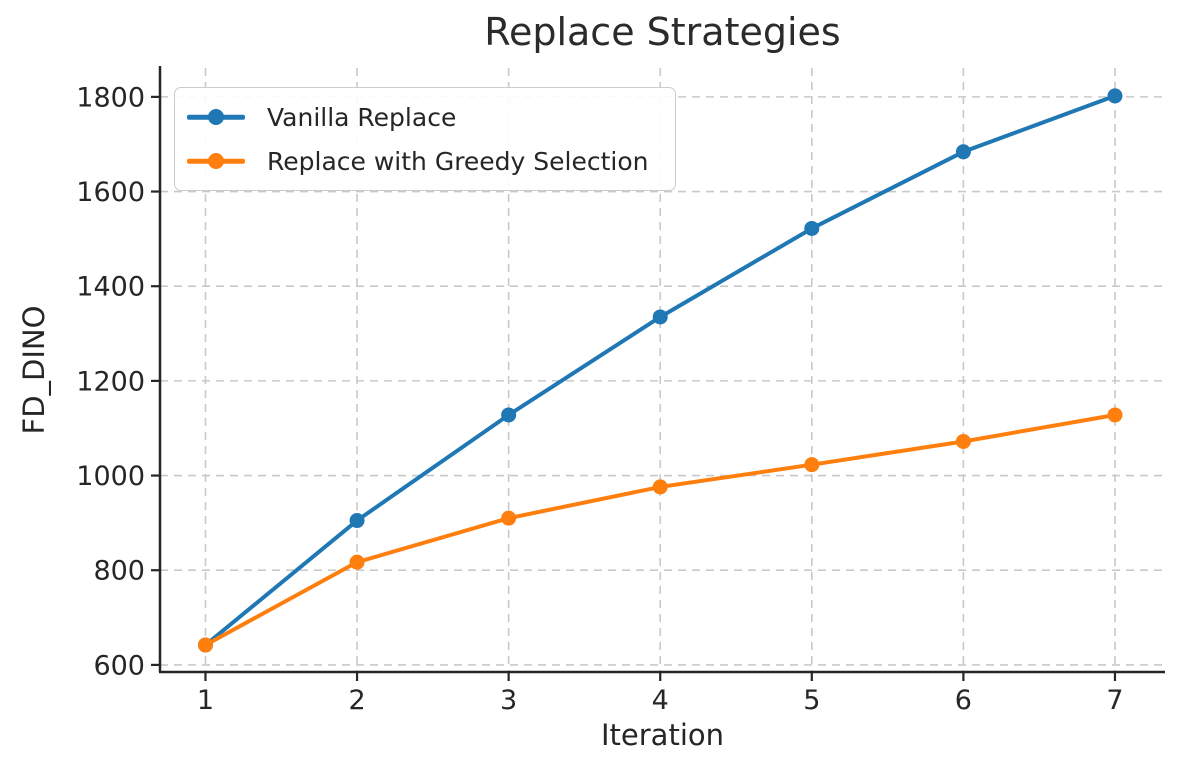 This screenshot has height=780, width=1180. What do you see at coordinates (119, 571) in the screenshot?
I see `y-tick-label: 800` at bounding box center [119, 571].